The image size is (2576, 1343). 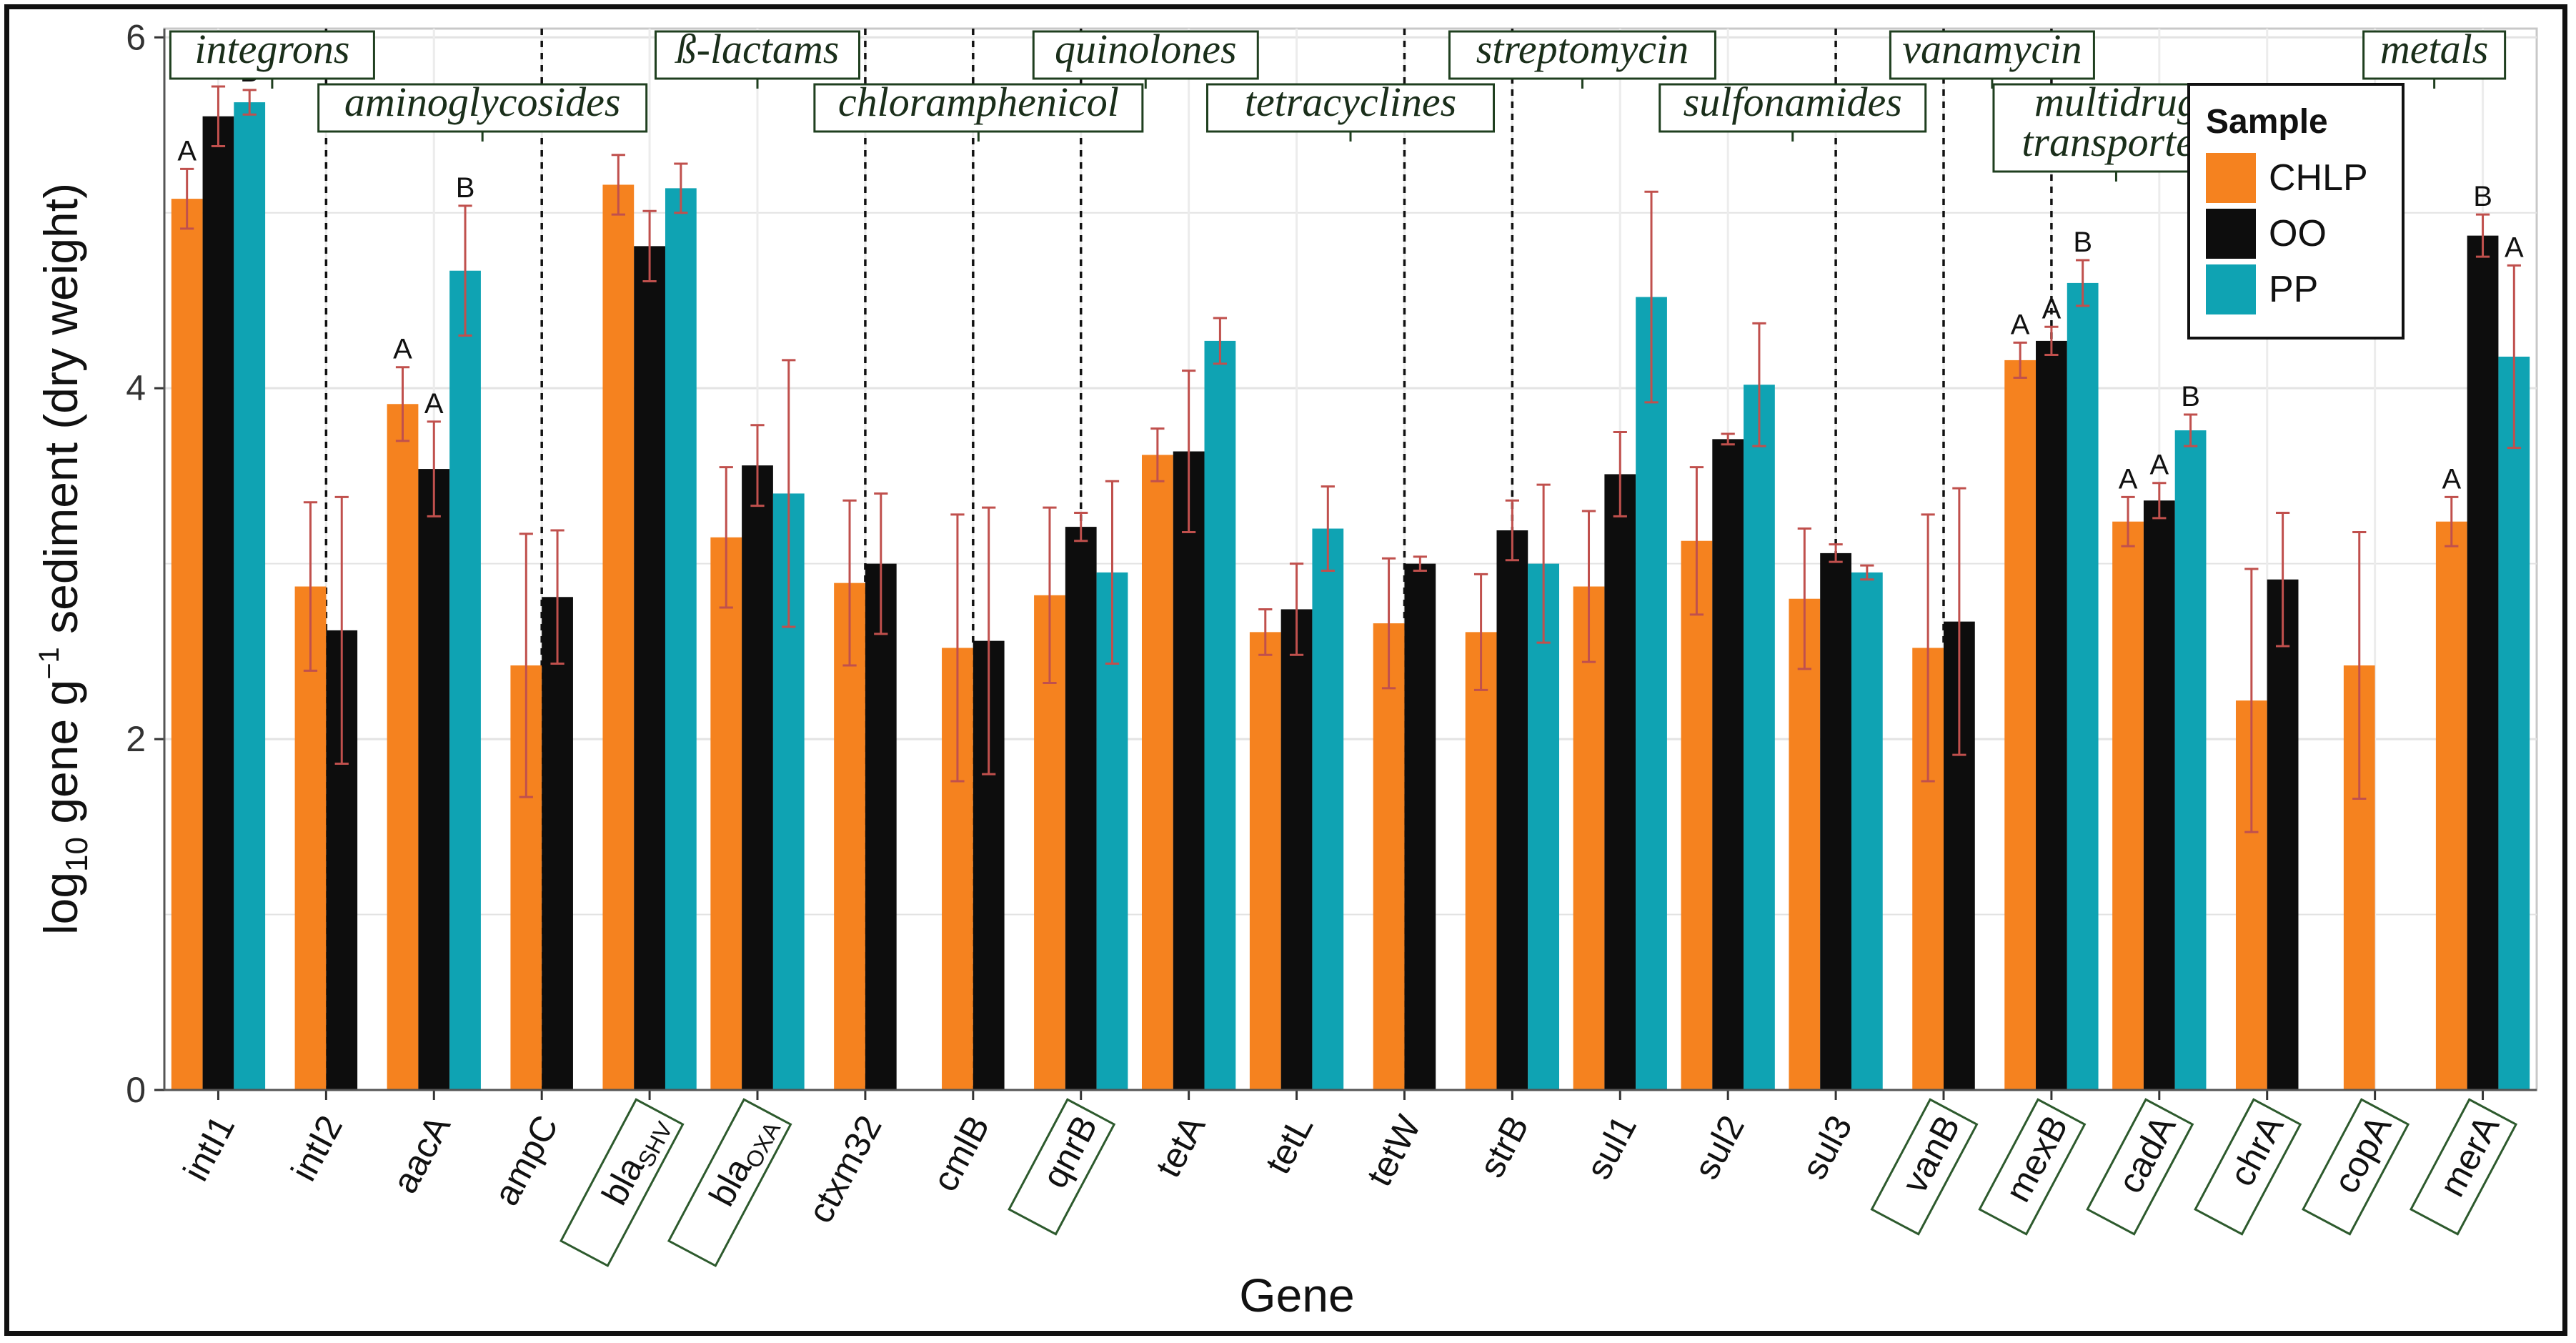 I want to click on gene-label: blaOXA, so click(x=743, y=1161).